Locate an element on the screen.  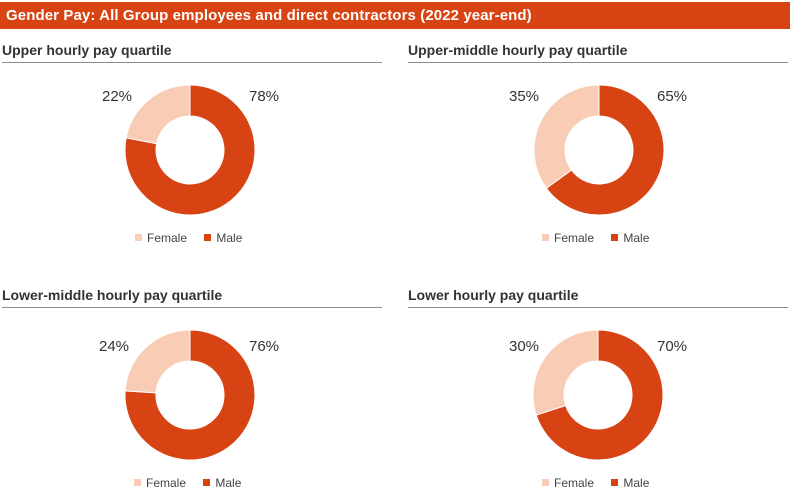
donut-chart-upper-middle is located at coordinates (599, 150).